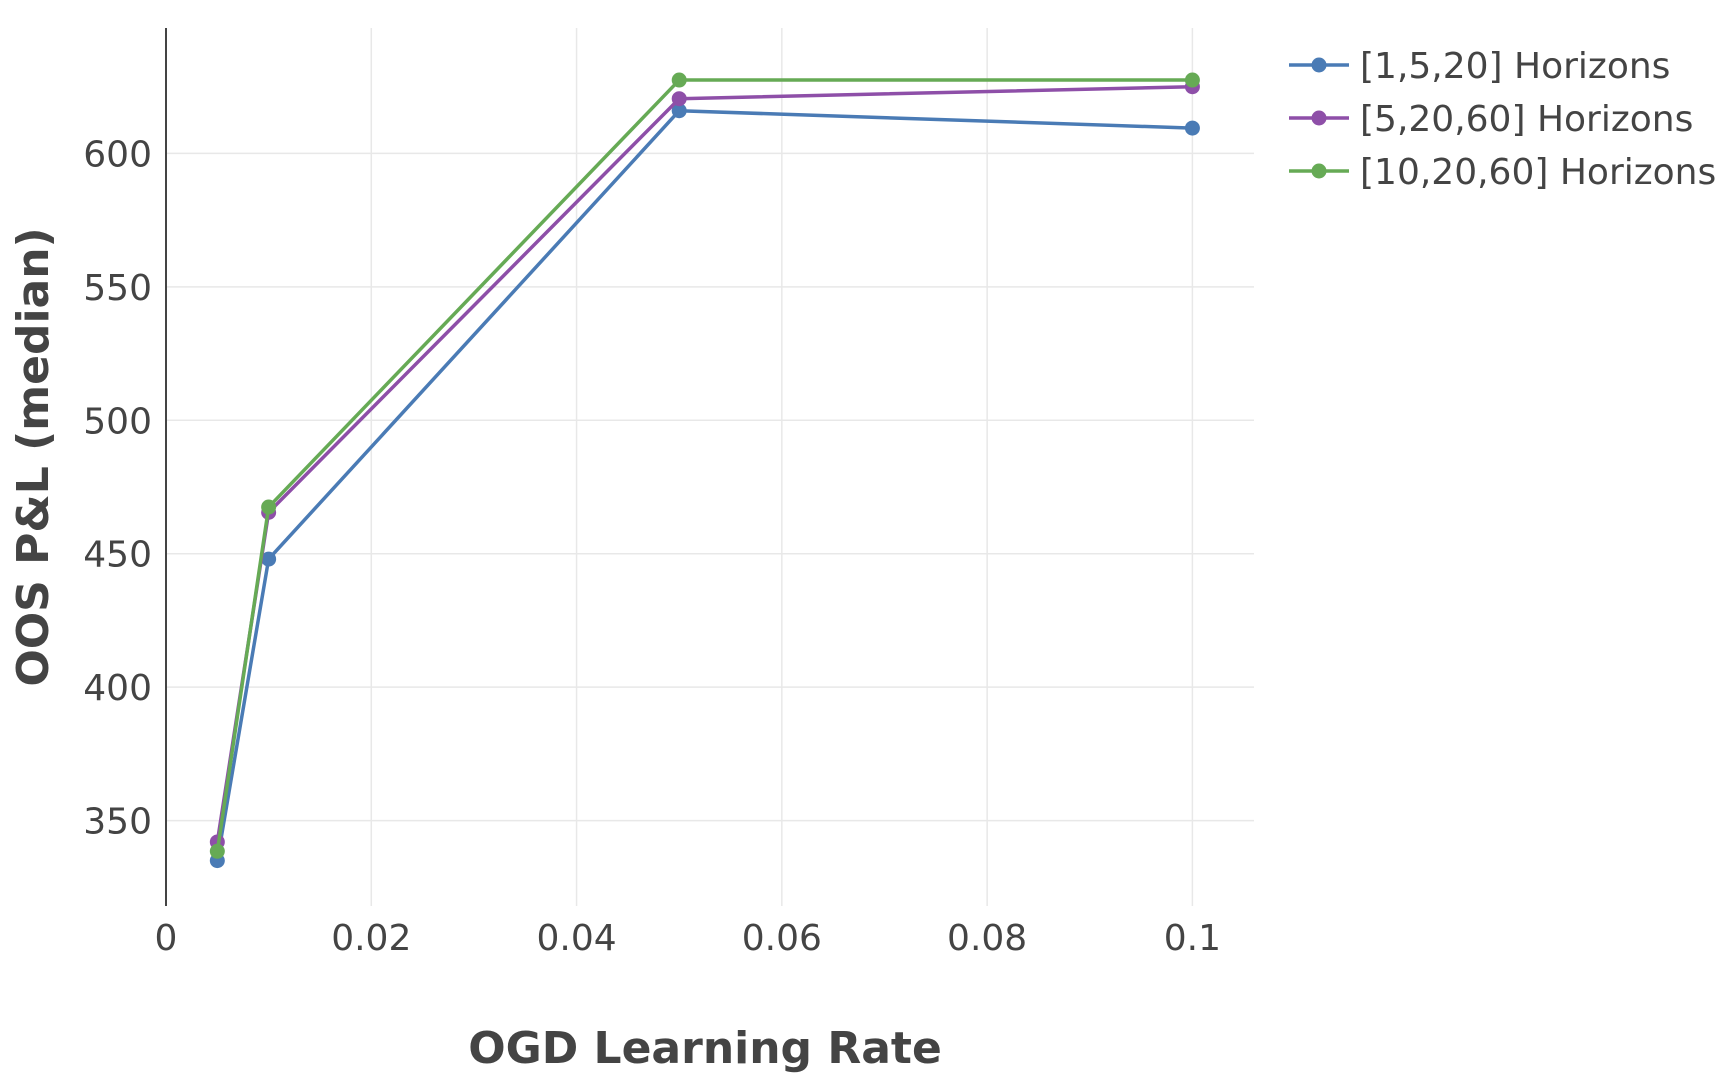 The width and height of the screenshot is (1728, 1088). Describe the element at coordinates (576, 938) in the screenshot. I see `x-tick-label: 0.04` at that location.